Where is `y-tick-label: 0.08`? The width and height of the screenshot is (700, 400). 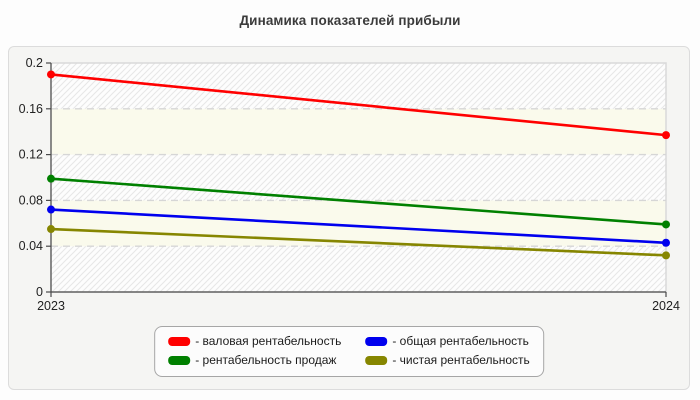 y-tick-label: 0.08 is located at coordinates (31, 200).